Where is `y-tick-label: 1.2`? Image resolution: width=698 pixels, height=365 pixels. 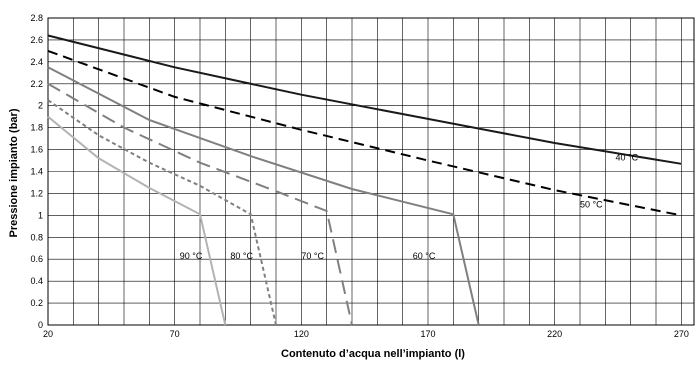
y-tick-label: 1.2 is located at coordinates (36, 193).